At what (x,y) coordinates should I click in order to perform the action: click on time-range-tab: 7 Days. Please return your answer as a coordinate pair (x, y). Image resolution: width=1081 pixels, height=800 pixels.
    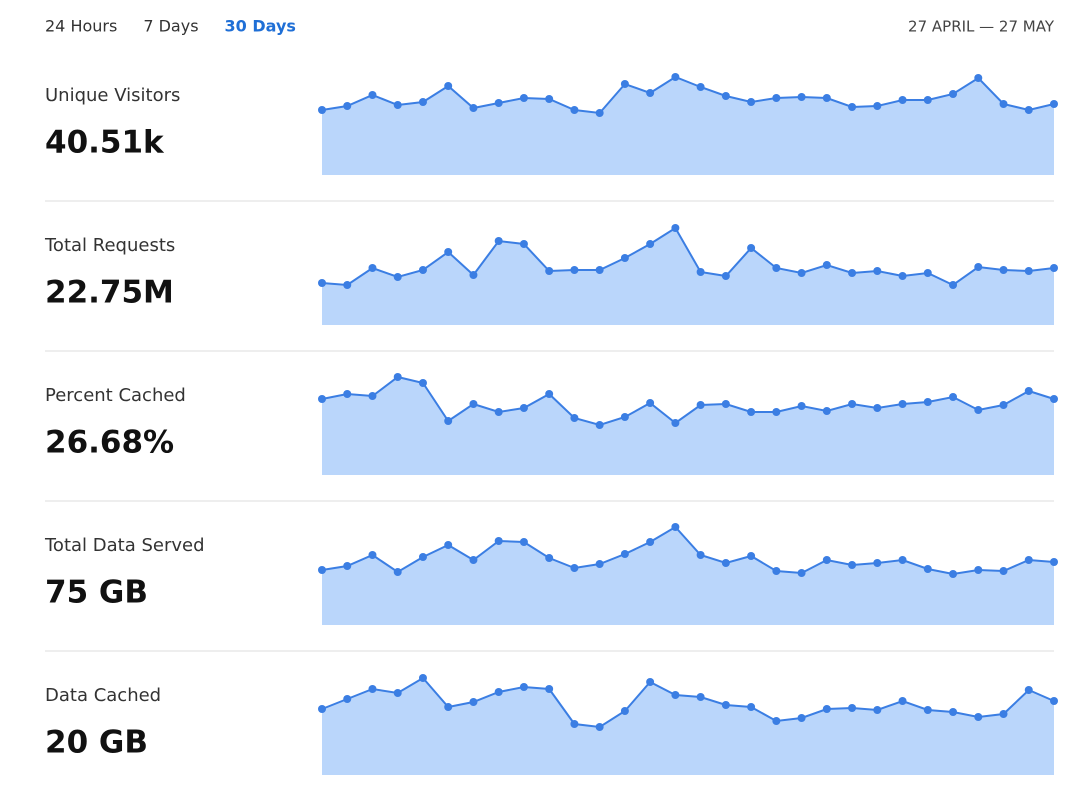
    Looking at the image, I should click on (170, 26).